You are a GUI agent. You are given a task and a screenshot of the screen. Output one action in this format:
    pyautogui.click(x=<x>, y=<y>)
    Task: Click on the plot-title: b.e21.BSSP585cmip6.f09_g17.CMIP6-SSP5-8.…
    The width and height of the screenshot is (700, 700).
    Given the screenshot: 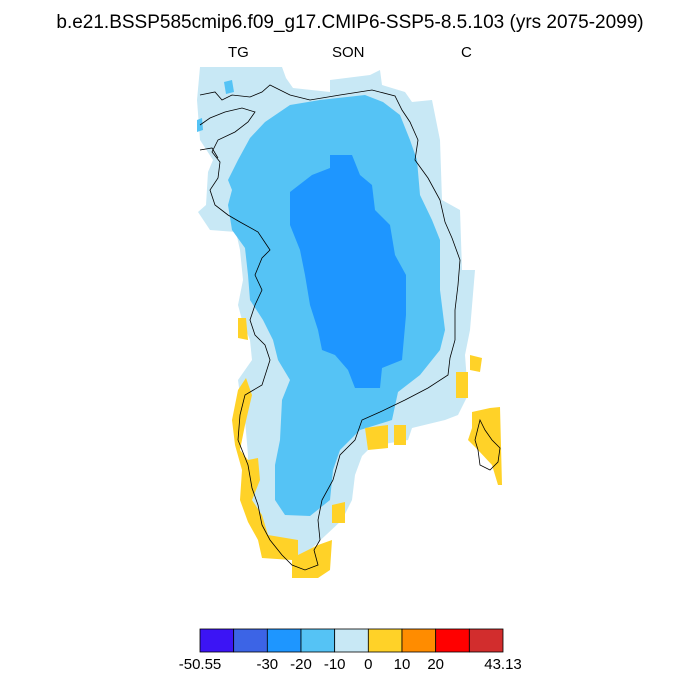 What is the action you would take?
    pyautogui.click(x=350, y=22)
    